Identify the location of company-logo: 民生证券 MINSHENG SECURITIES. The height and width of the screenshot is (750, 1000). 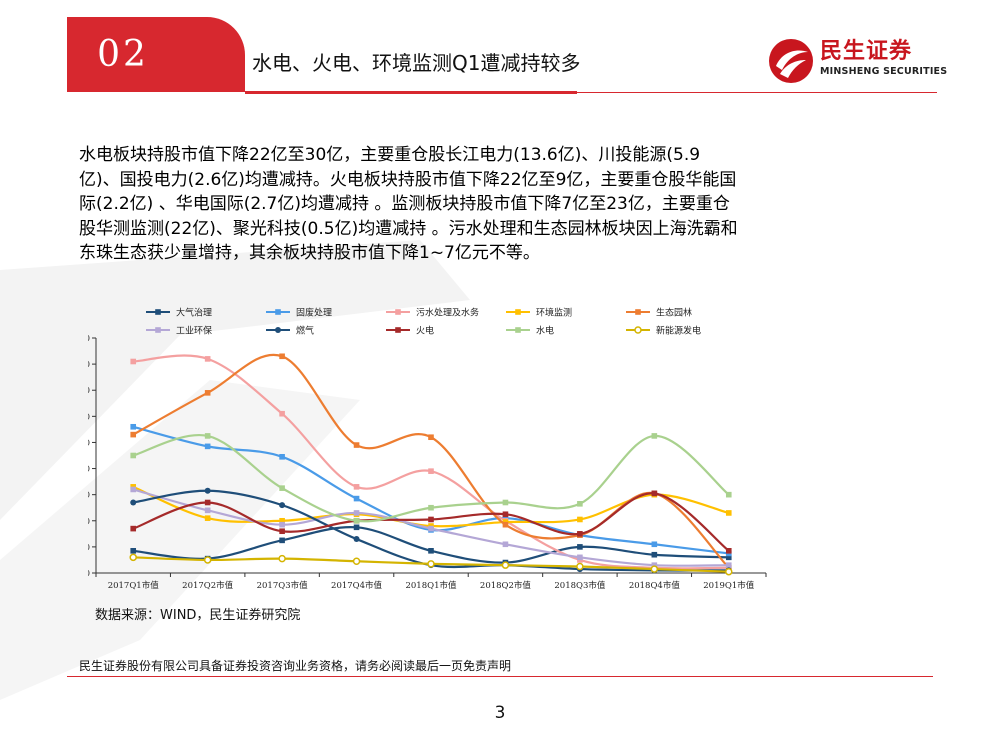
(858, 61).